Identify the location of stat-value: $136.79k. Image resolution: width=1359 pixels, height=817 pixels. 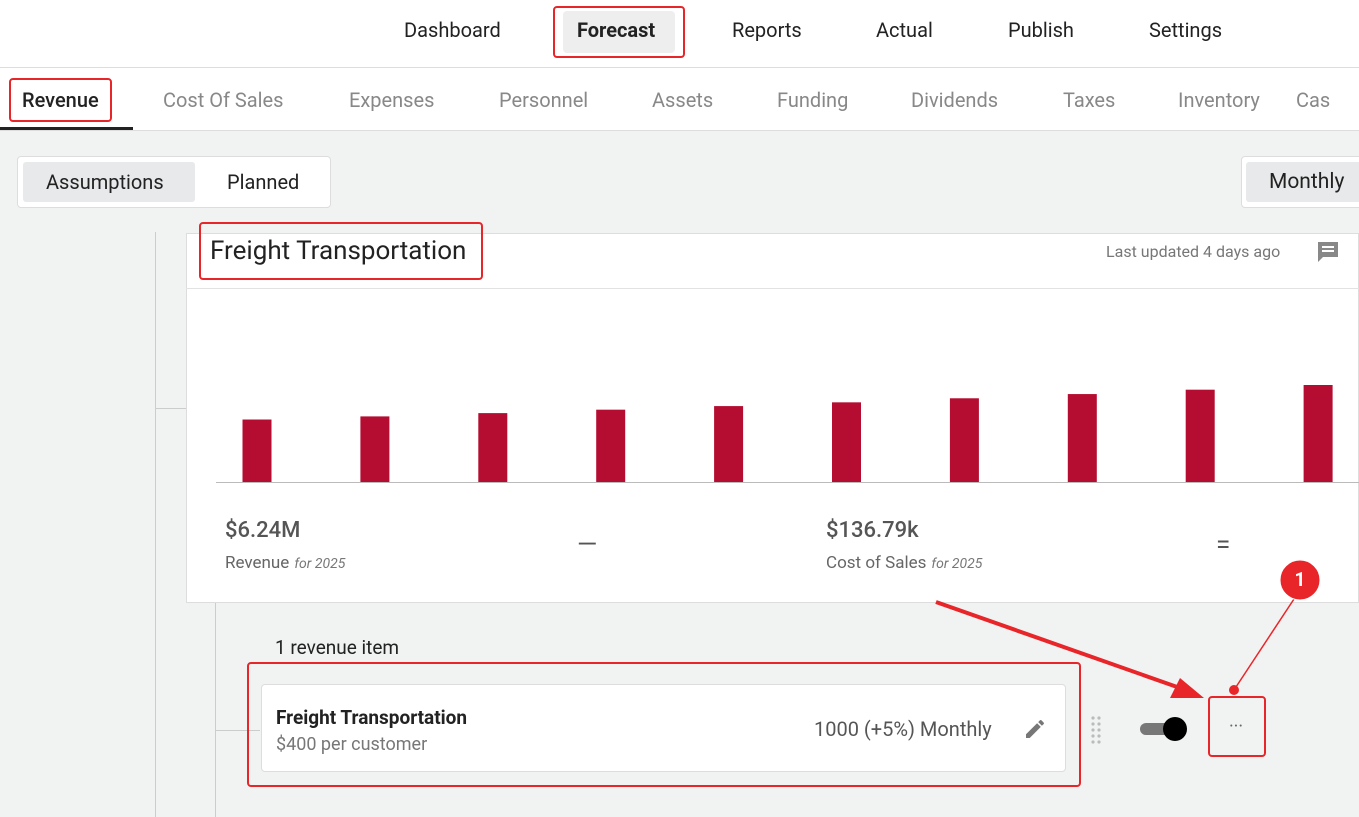
(872, 530).